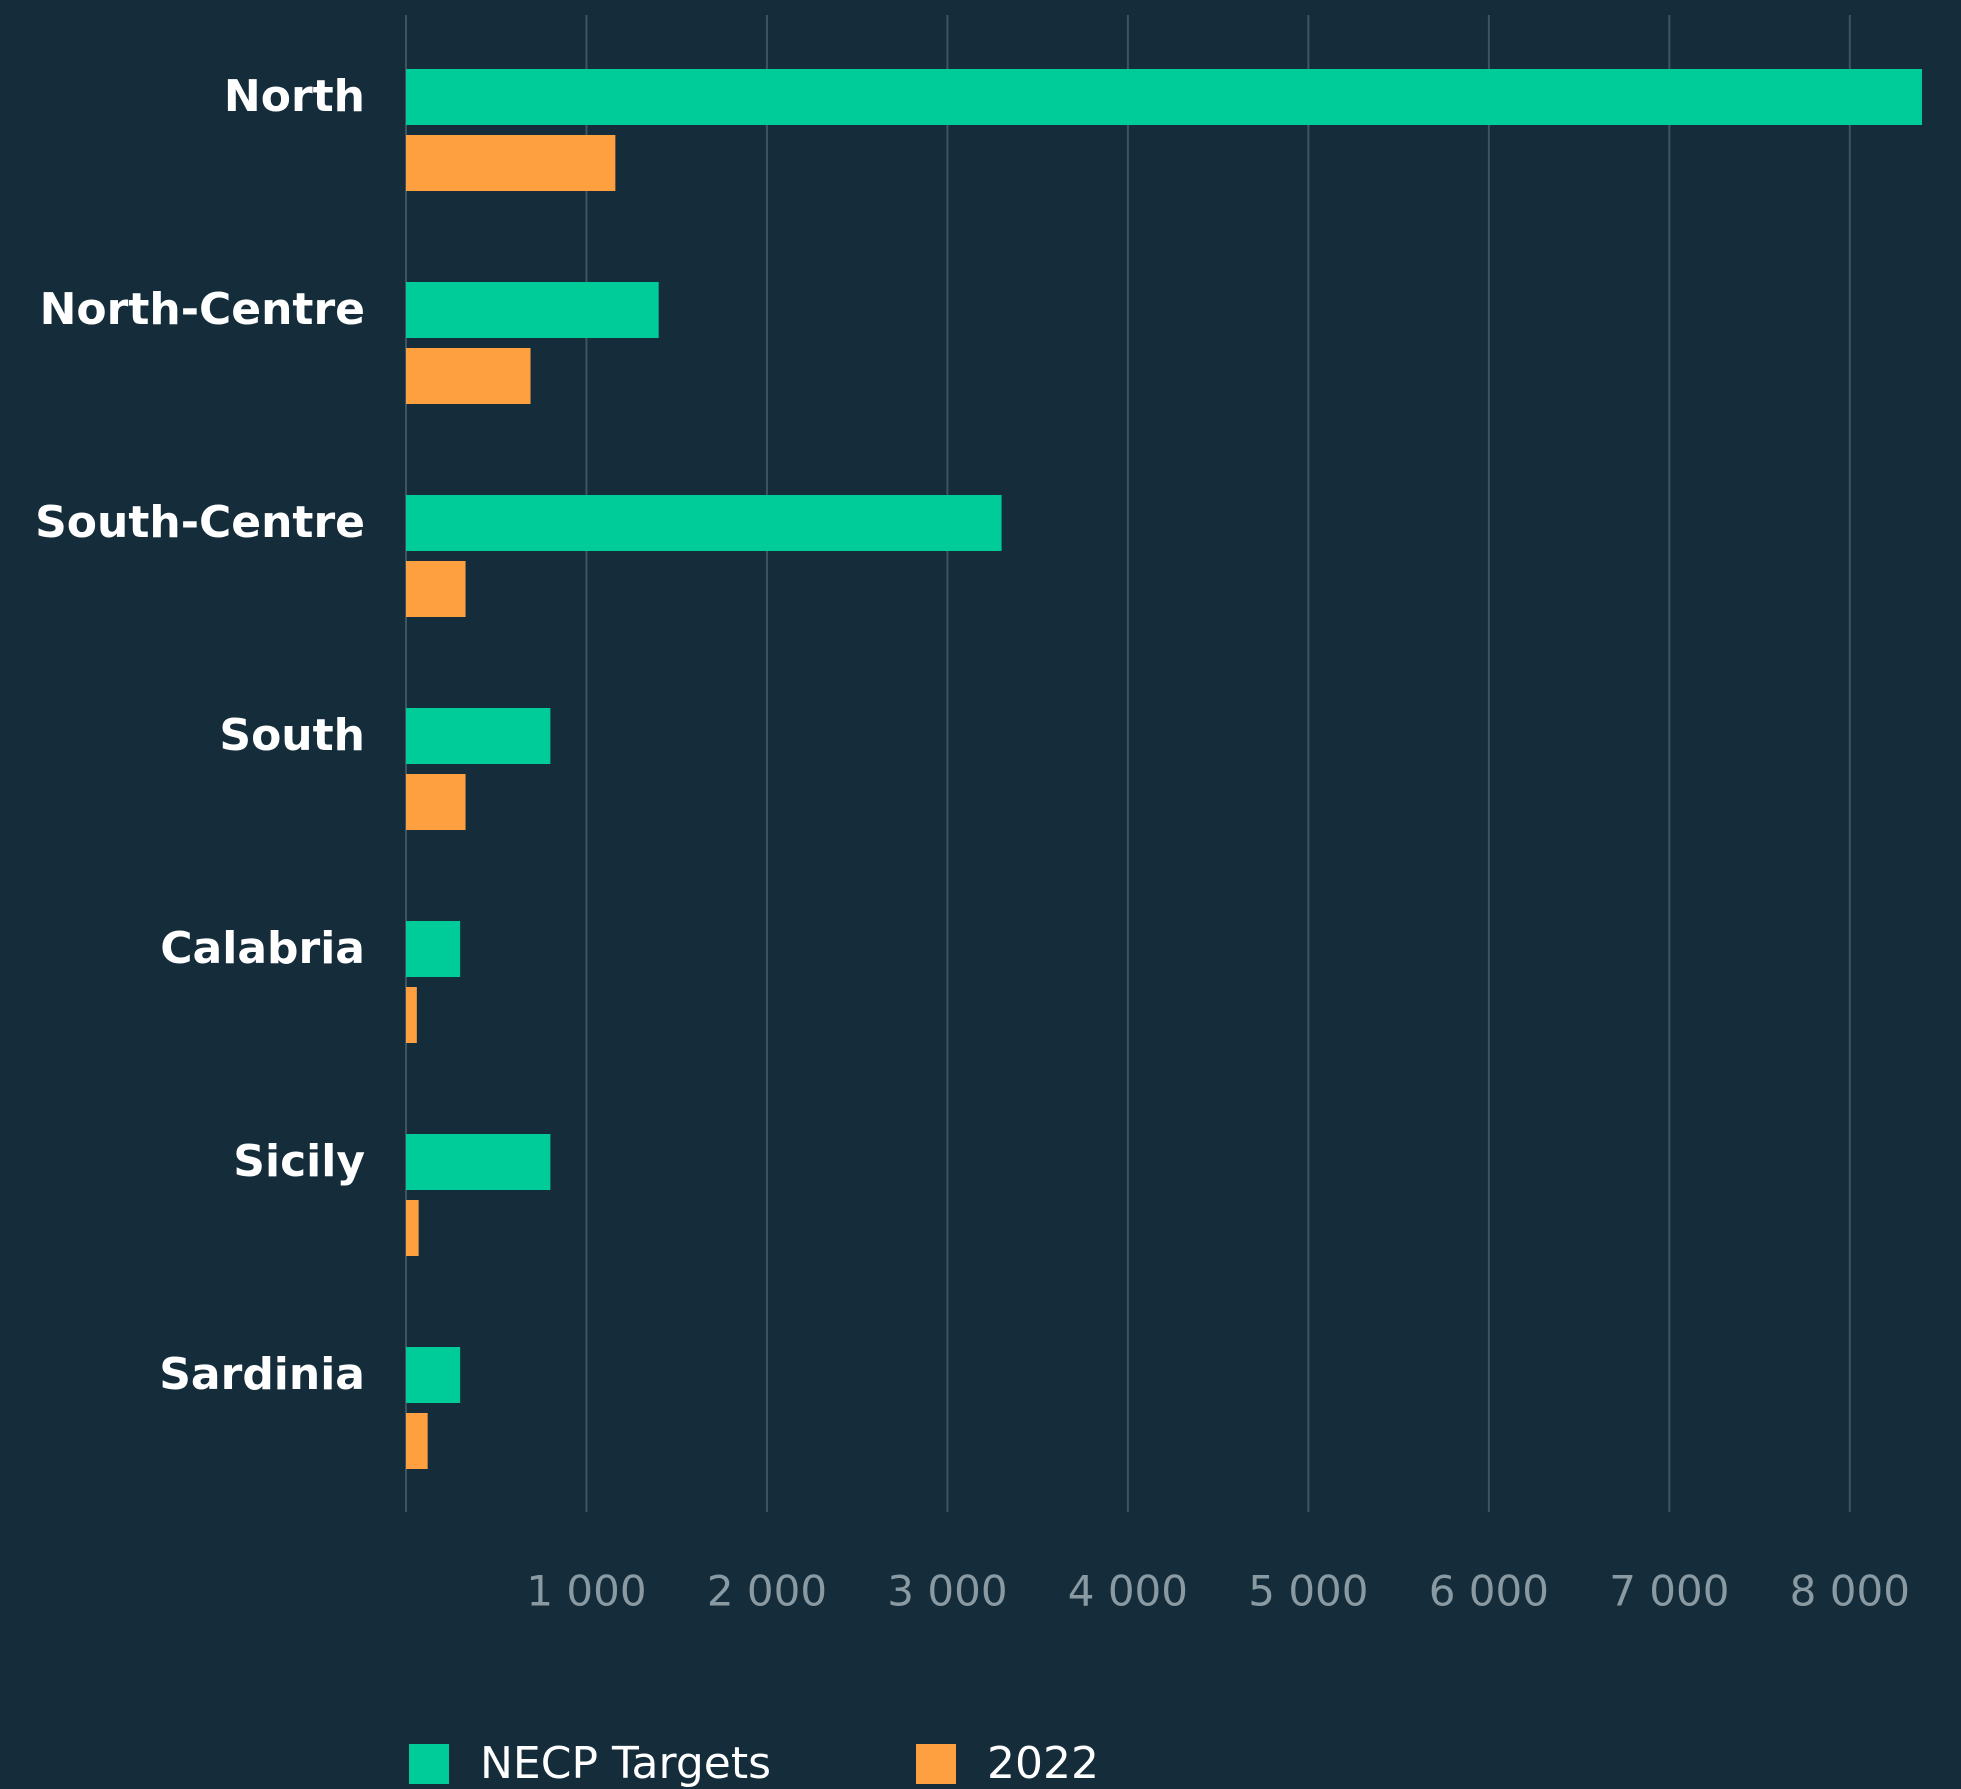 The image size is (1961, 1789). Describe the element at coordinates (1489, 1591) in the screenshot. I see `x-tick-label: 6 000` at that location.